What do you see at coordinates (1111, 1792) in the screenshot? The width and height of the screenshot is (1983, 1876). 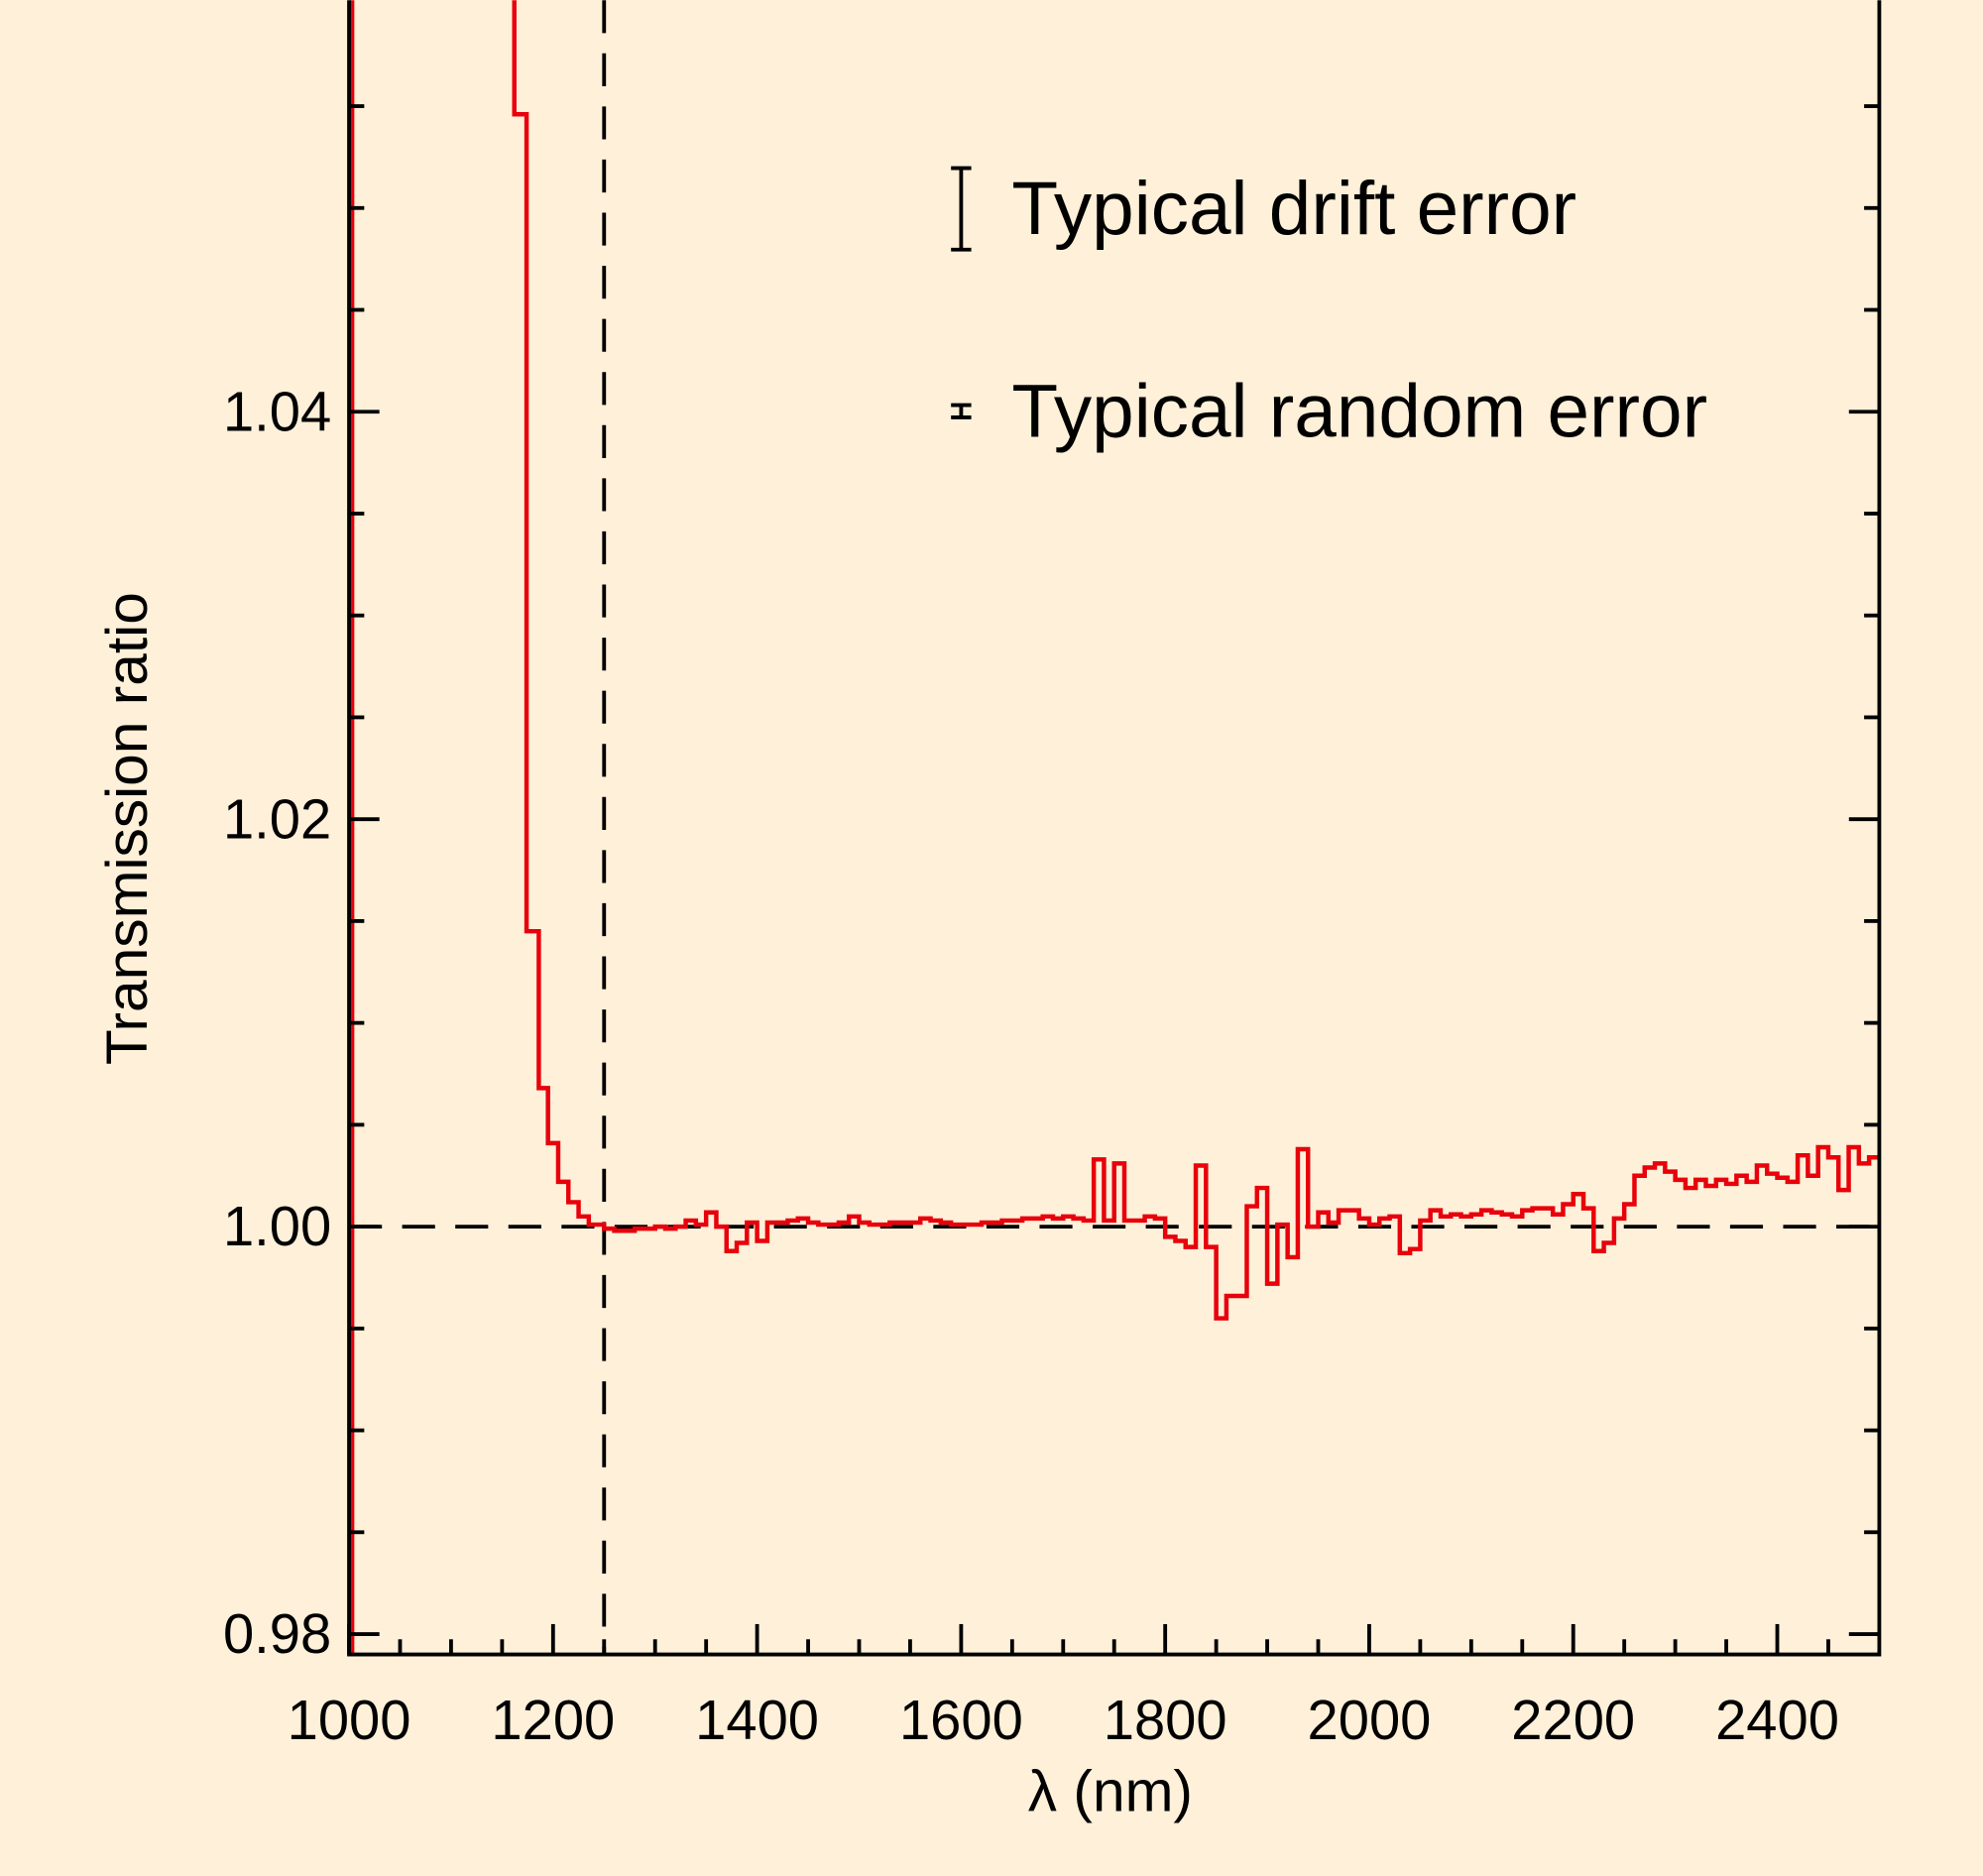 I see `x-axis-title: λ (nm)` at bounding box center [1111, 1792].